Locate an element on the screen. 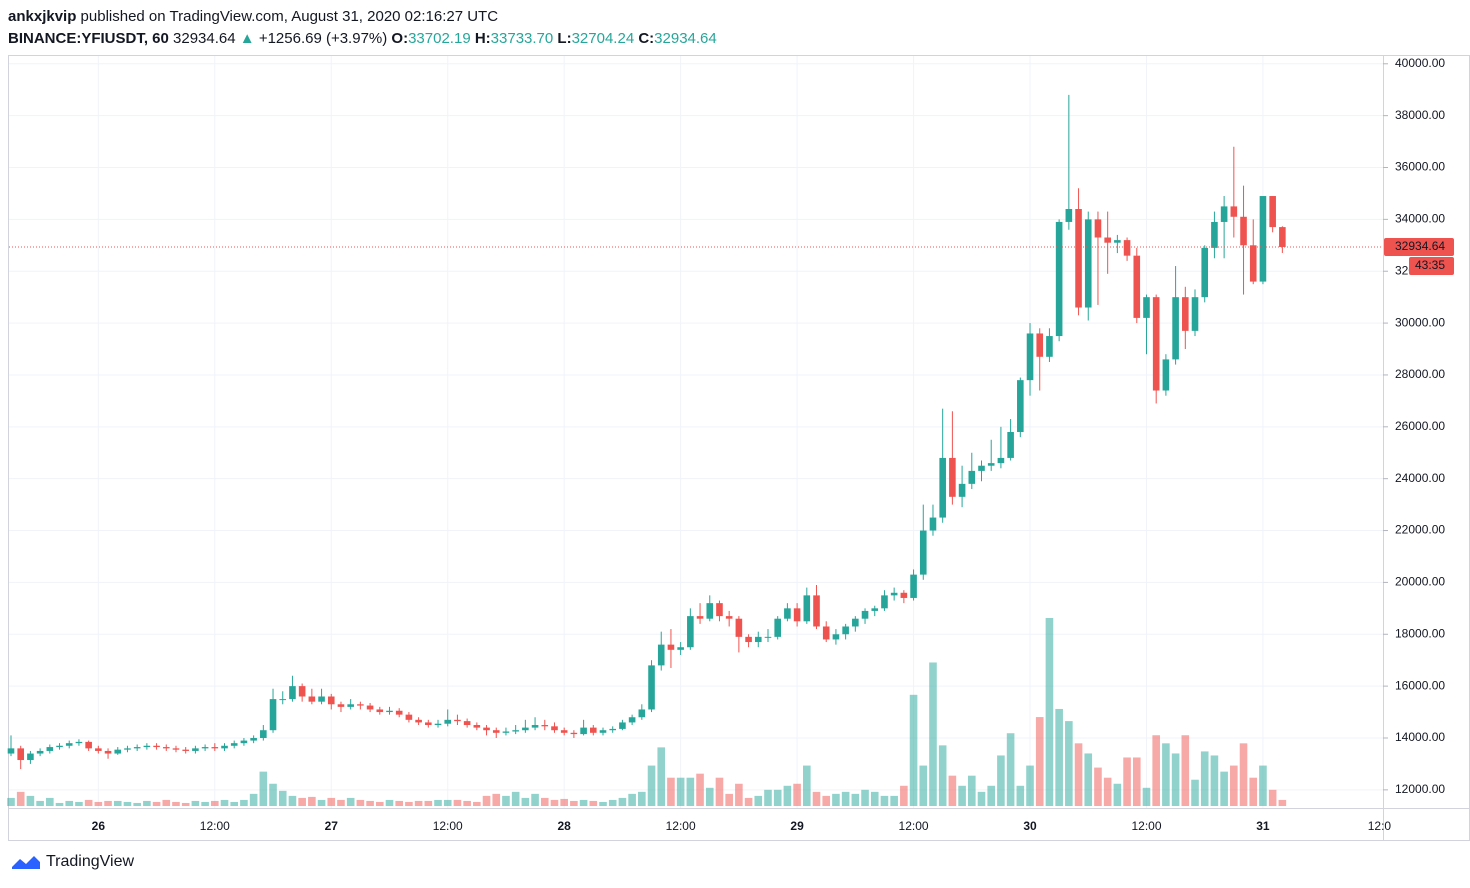  last-price-label: 32934.64 is located at coordinates (1420, 246).